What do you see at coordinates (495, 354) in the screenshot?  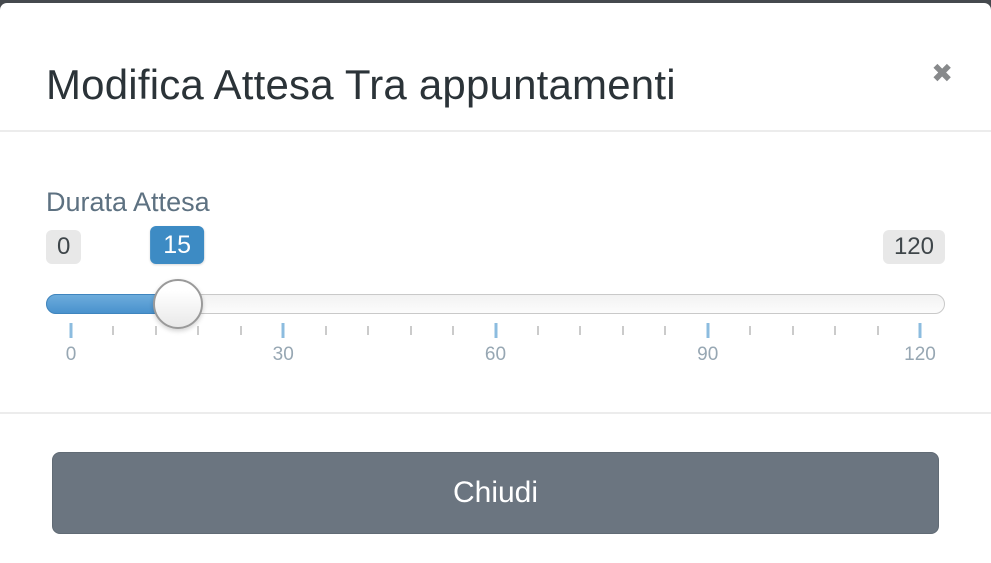 I see `slider-tick-label: 60` at bounding box center [495, 354].